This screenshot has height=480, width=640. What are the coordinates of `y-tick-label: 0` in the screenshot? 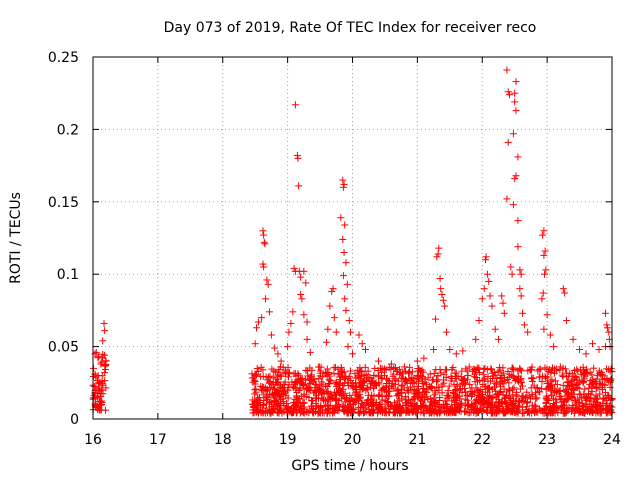 It's located at (74, 420).